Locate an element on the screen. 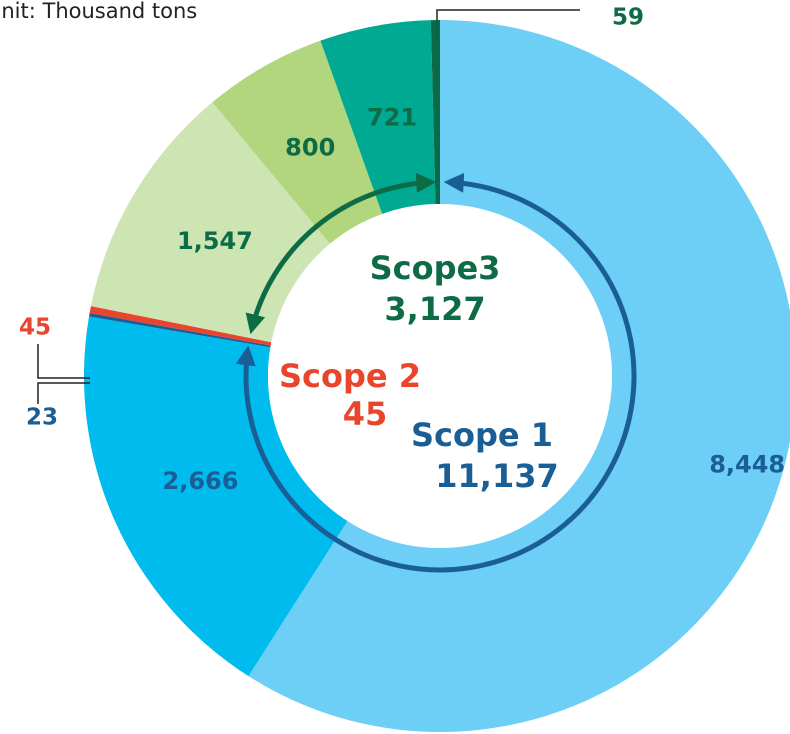  data-label: 1,547 is located at coordinates (215, 241).